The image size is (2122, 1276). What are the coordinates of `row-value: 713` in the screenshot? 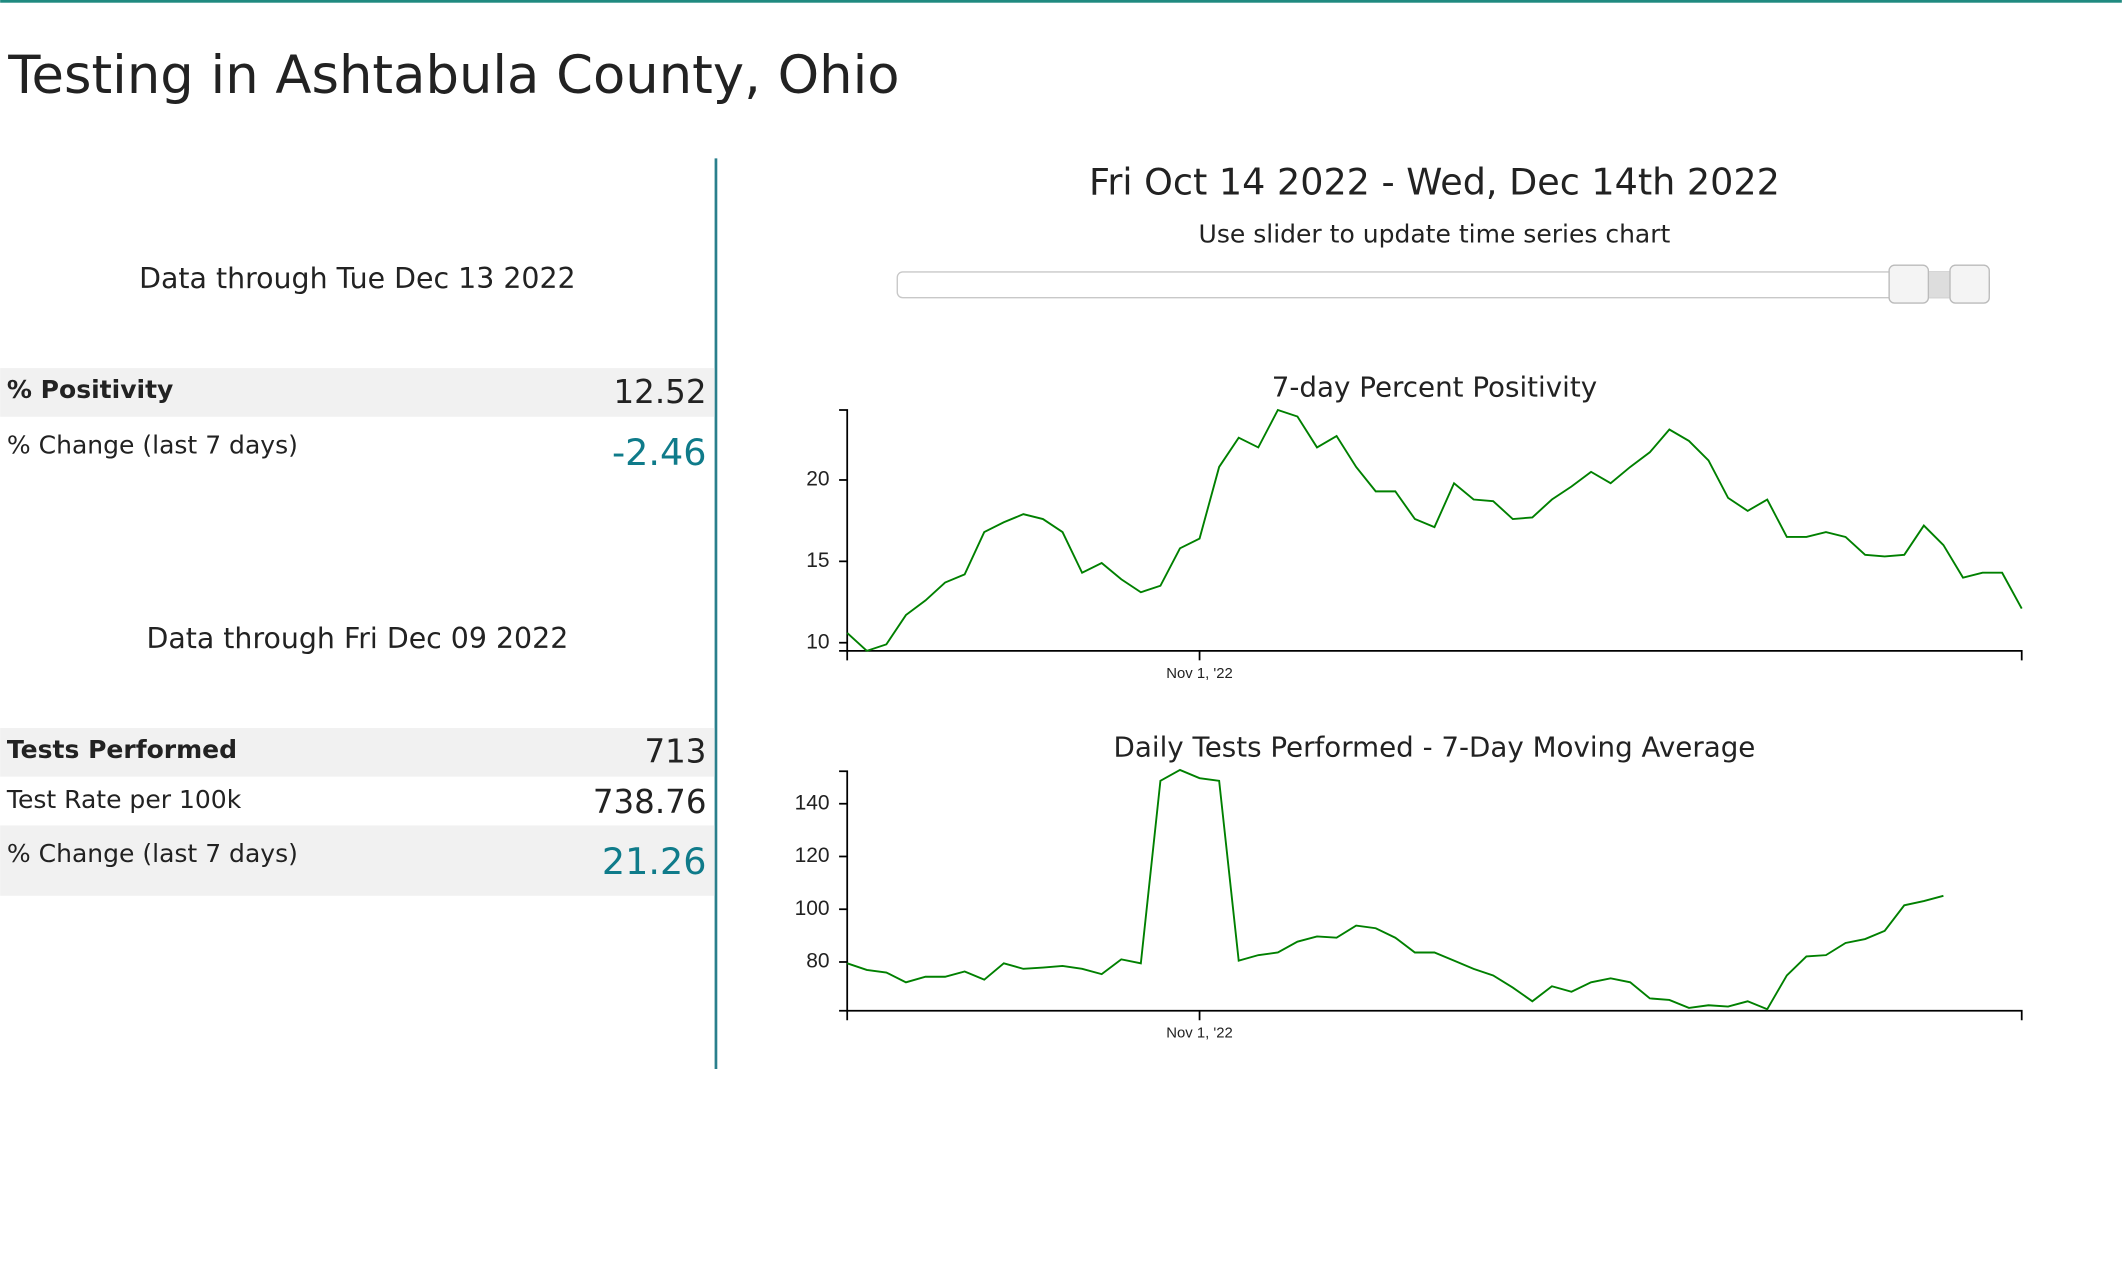 It's located at (675, 752).